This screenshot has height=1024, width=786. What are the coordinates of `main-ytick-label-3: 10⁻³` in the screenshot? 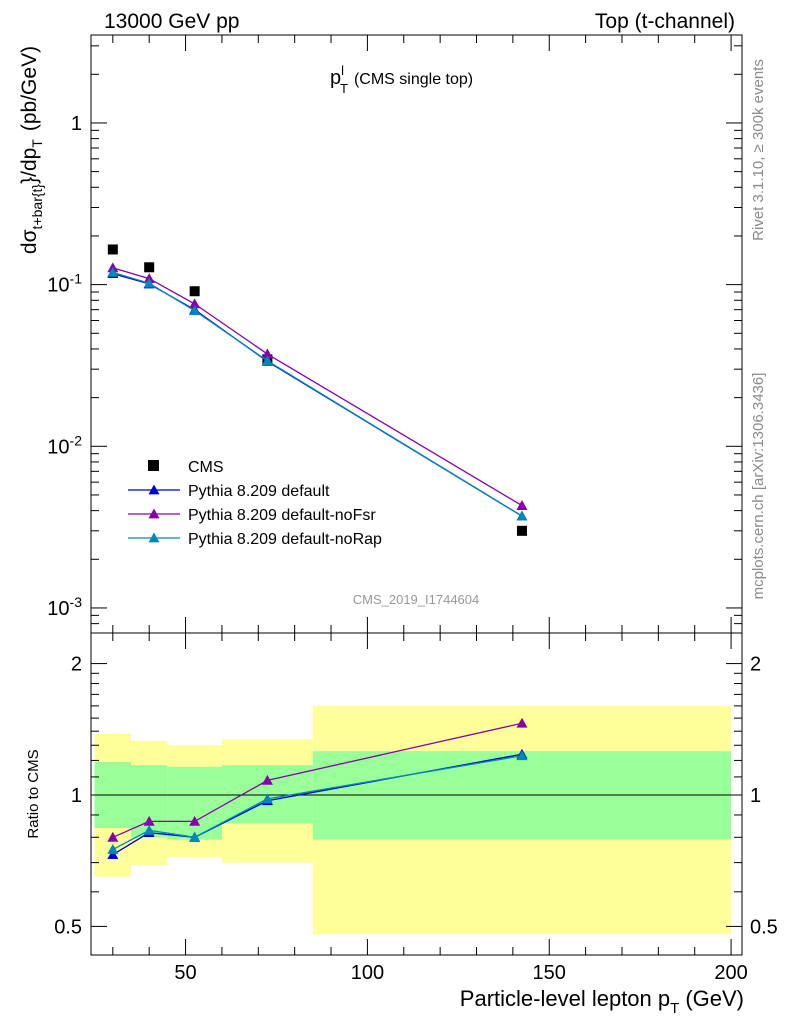 It's located at (64, 607).